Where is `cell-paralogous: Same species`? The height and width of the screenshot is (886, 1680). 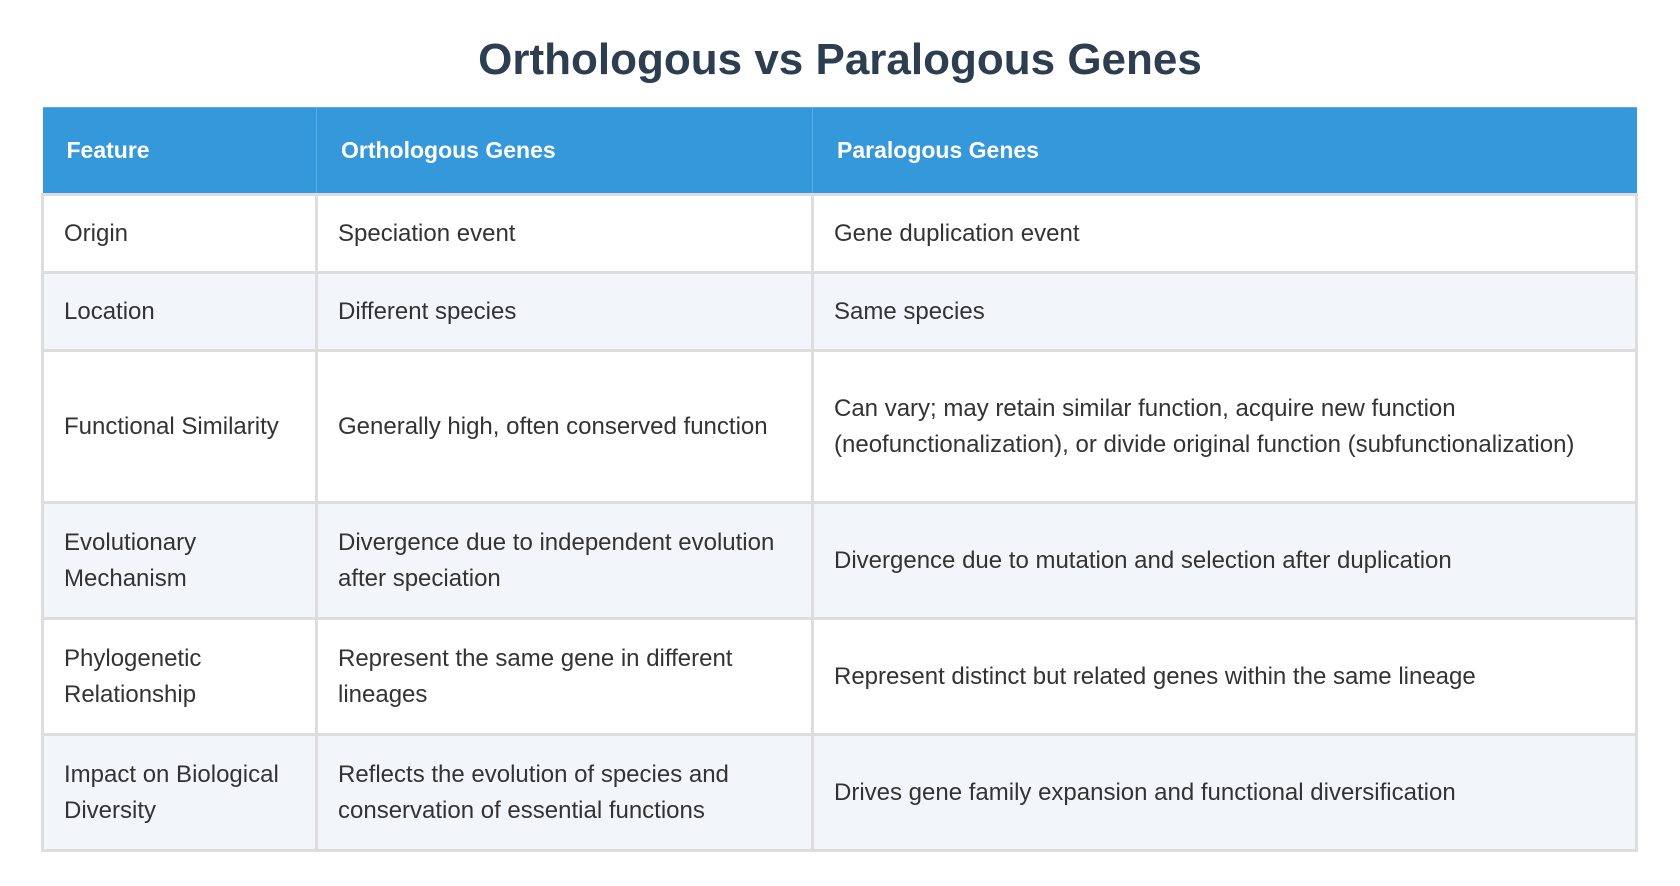
cell-paralogous: Same species is located at coordinates (1224, 311).